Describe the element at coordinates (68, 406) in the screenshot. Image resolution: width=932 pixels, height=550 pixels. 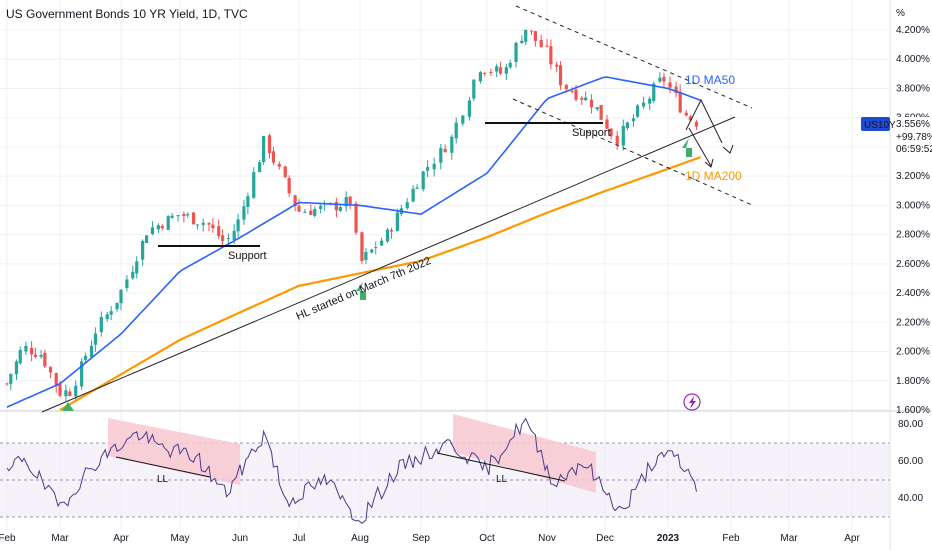
I see `green-arrow-mar` at that location.